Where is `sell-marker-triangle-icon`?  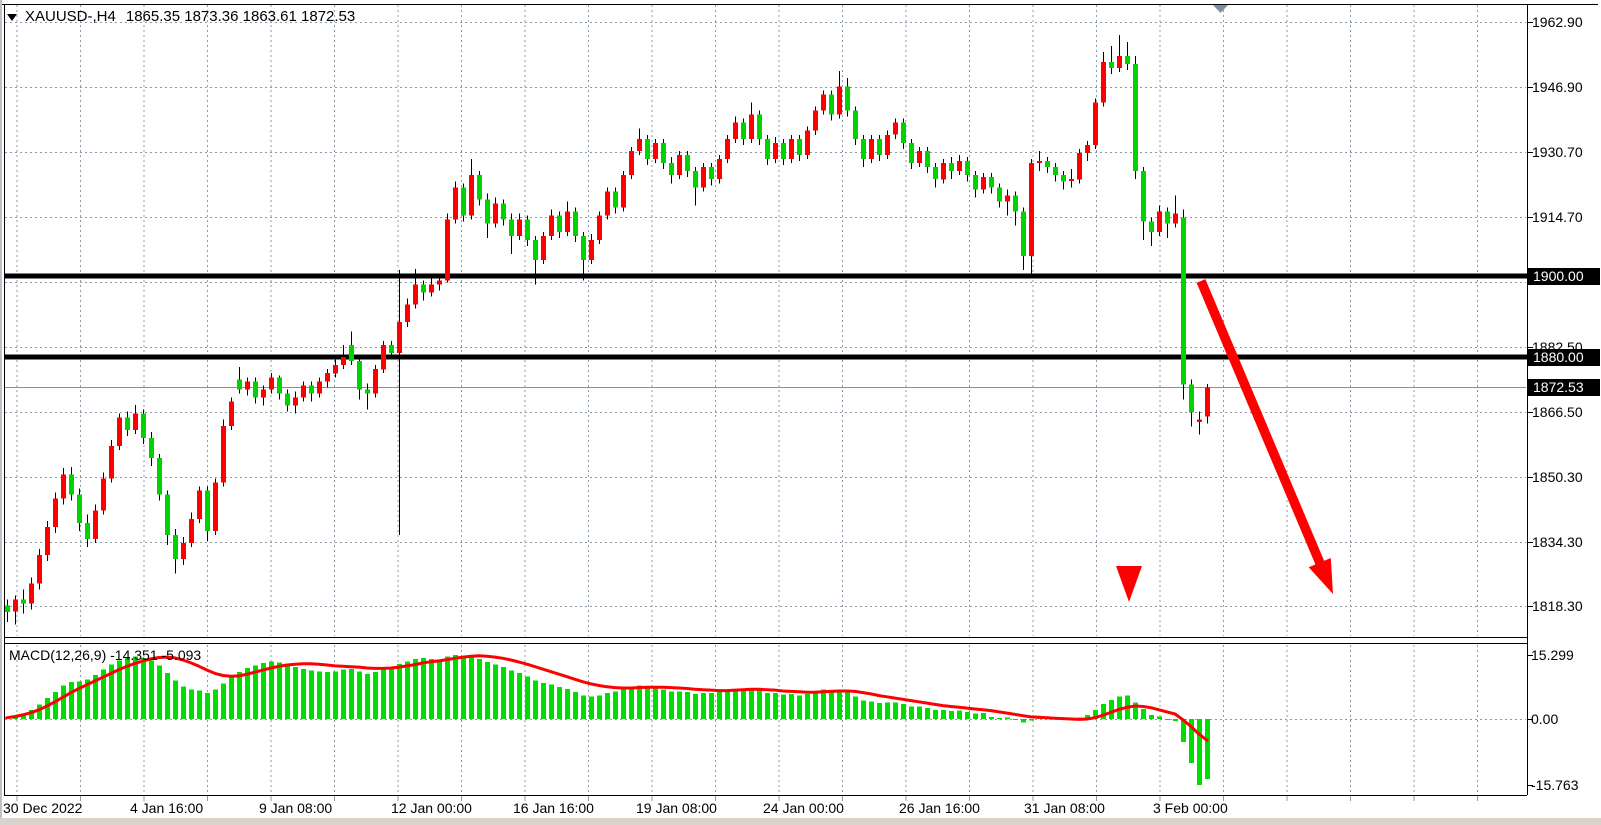
sell-marker-triangle-icon is located at coordinates (1129, 584).